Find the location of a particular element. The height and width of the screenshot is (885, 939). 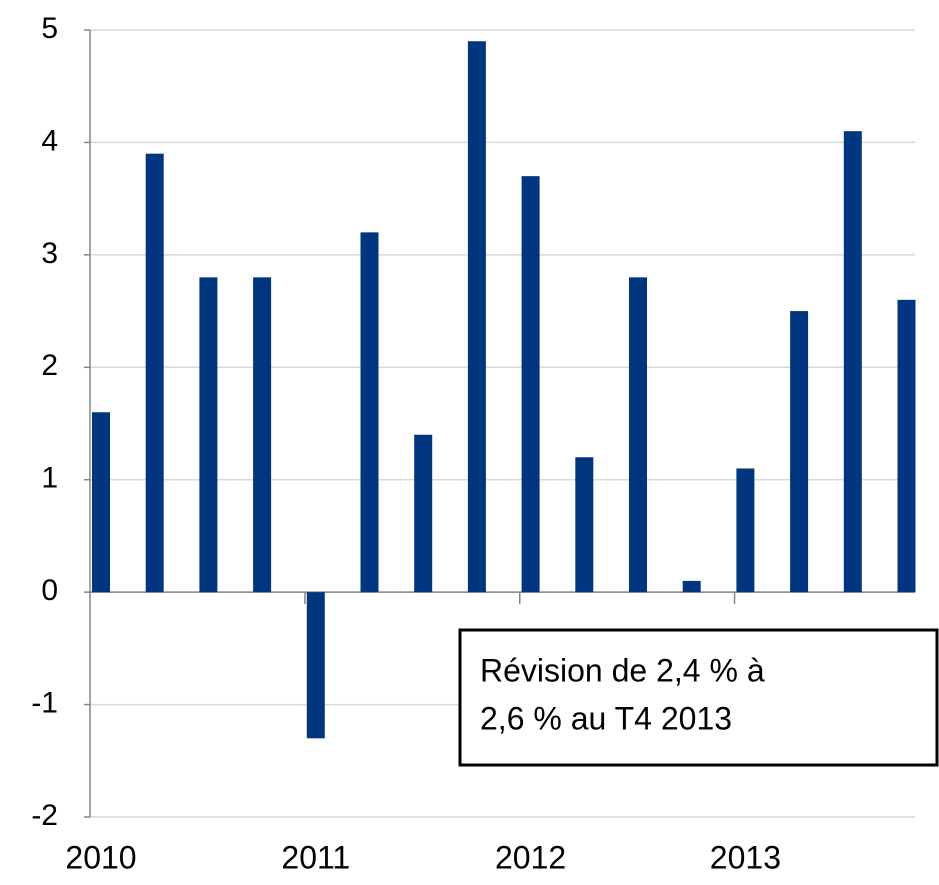

x-tick-label: 2012 is located at coordinates (530, 857).